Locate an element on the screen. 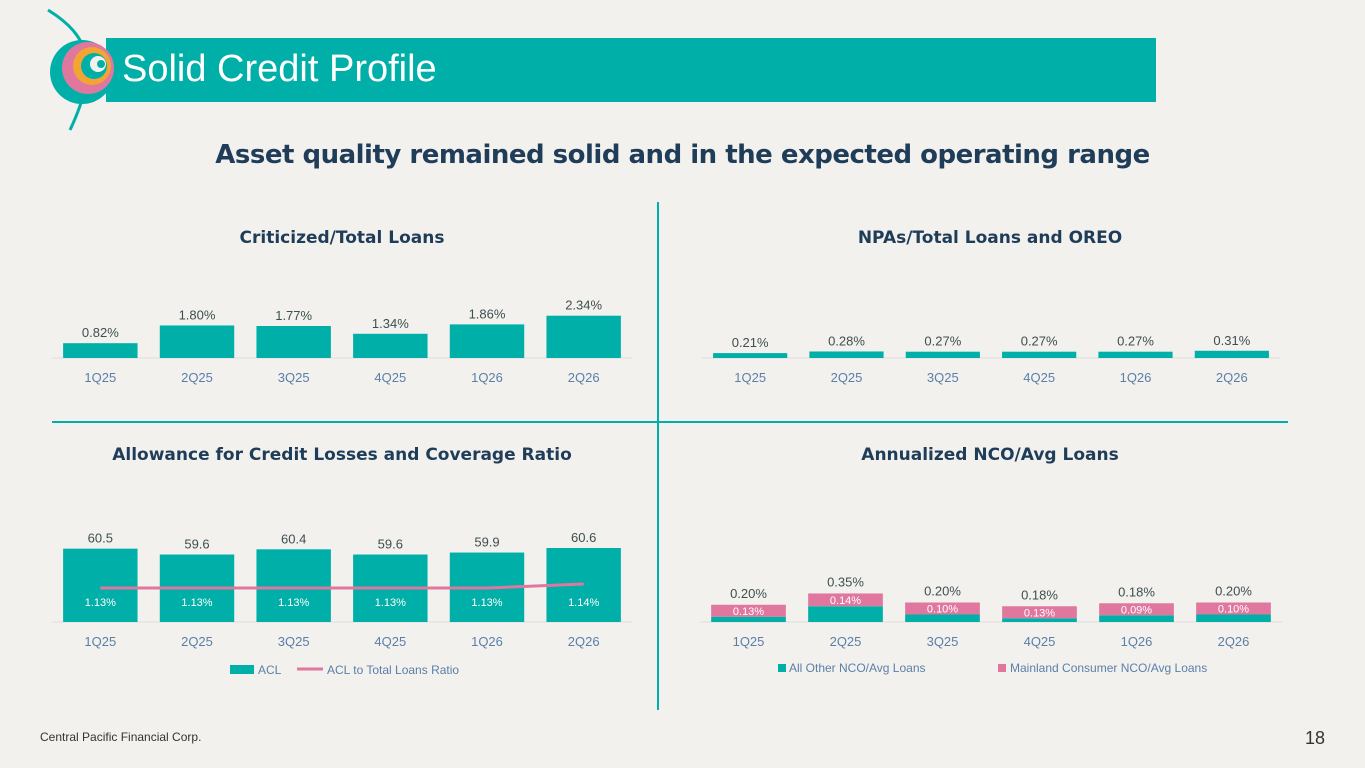 The image size is (1365, 768). footer-company: Central Pacific Financial Corp. is located at coordinates (121, 737).